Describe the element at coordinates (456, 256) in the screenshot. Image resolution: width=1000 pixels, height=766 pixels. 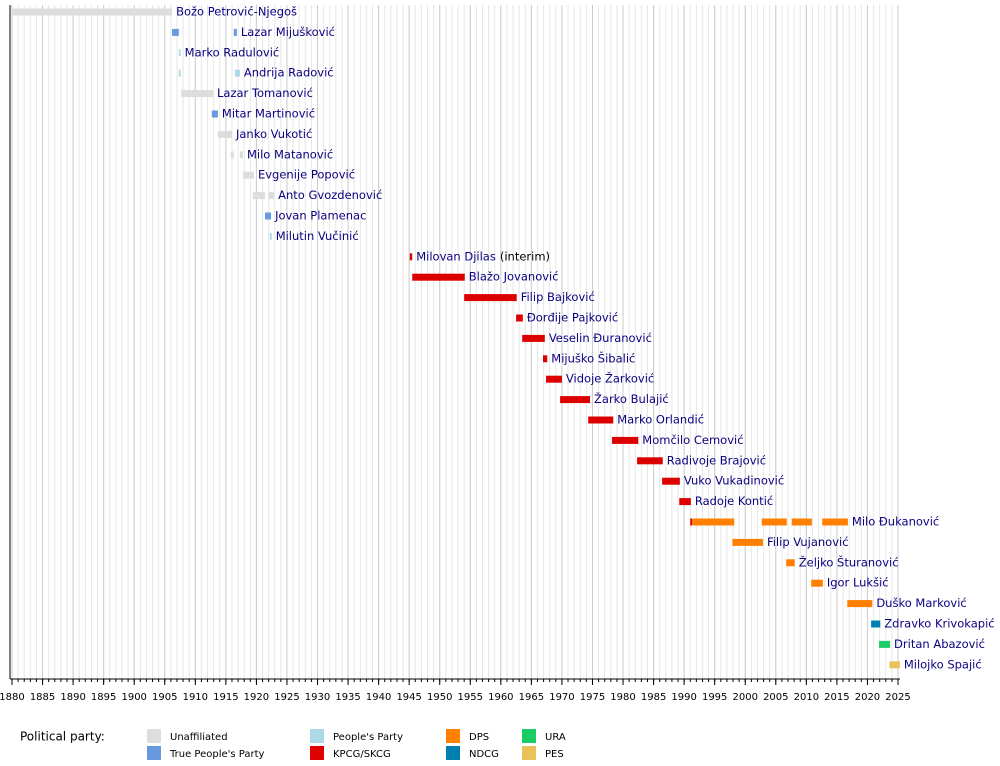
I see `officeholder-name: Milovan Djilas` at that location.